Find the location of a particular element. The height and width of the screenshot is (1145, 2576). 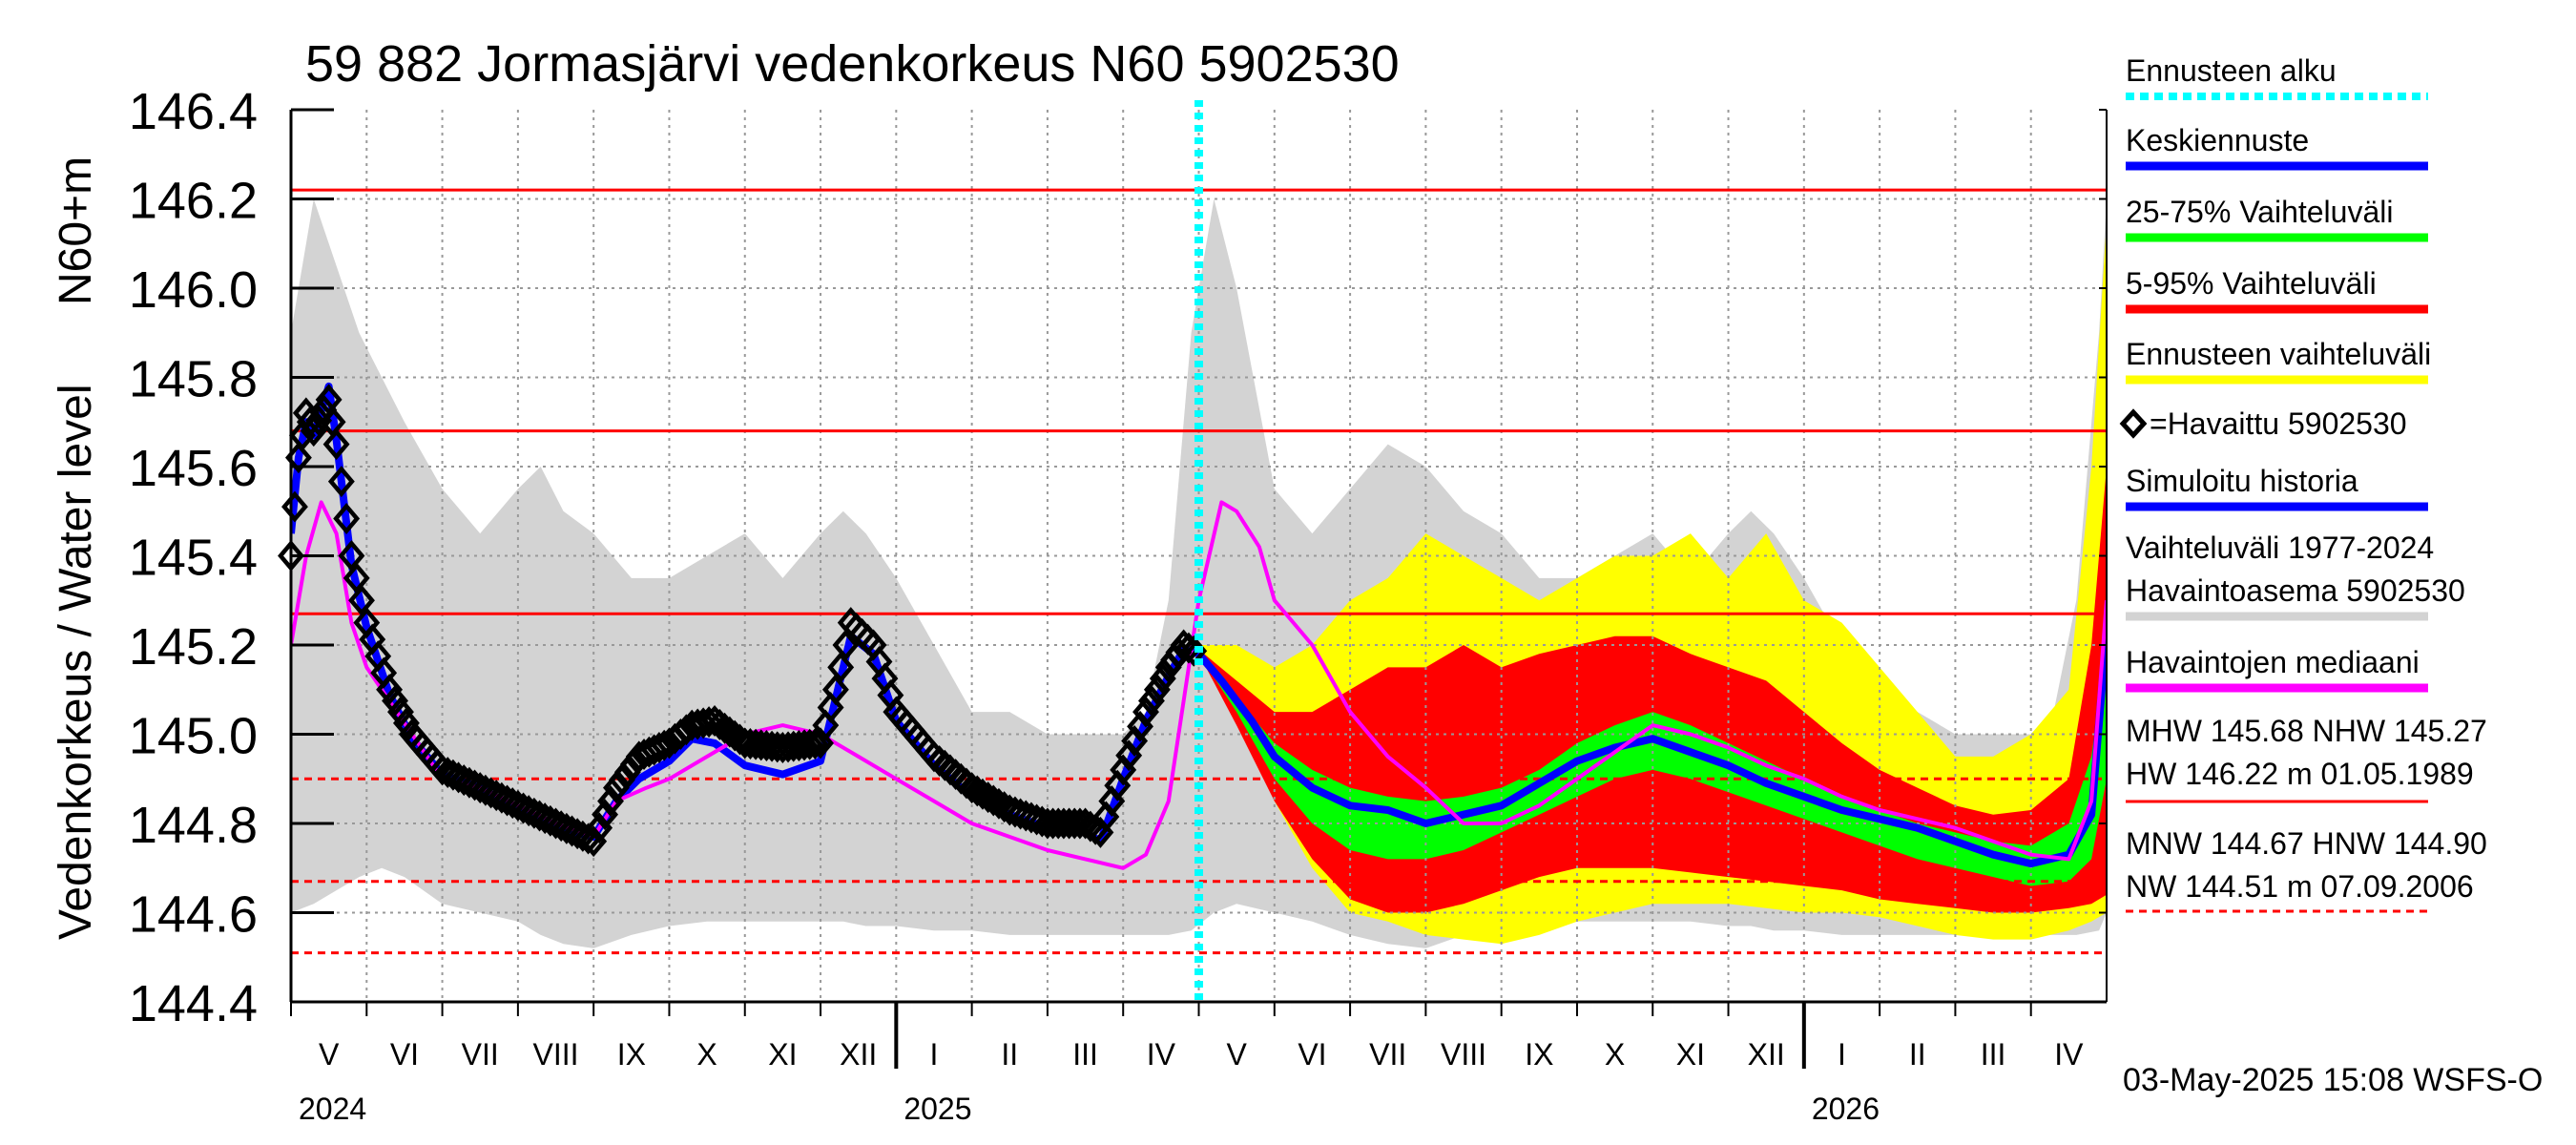

y-tick-label: 145.0 is located at coordinates (193, 736).